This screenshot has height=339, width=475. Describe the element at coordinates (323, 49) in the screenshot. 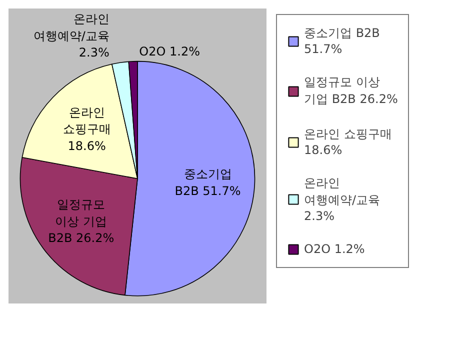

I see `data-label: 51.7%` at that location.